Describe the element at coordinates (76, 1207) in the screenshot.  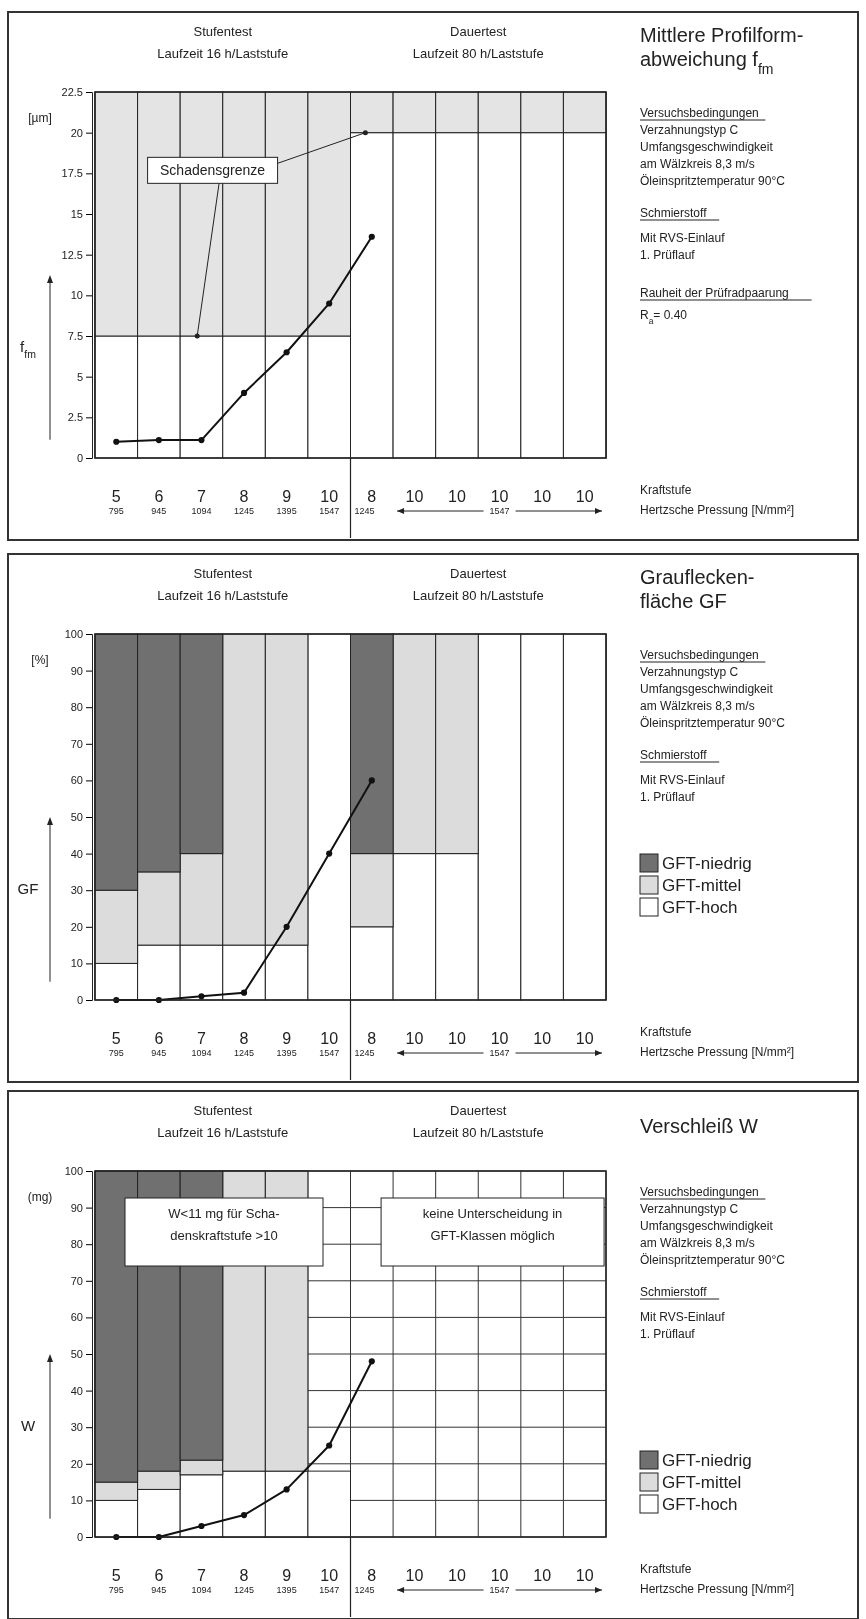
I see `y-tick-label: 90` at that location.